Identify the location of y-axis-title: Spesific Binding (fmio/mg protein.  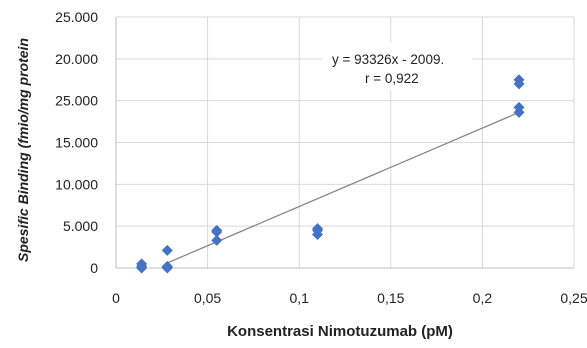
(23, 150).